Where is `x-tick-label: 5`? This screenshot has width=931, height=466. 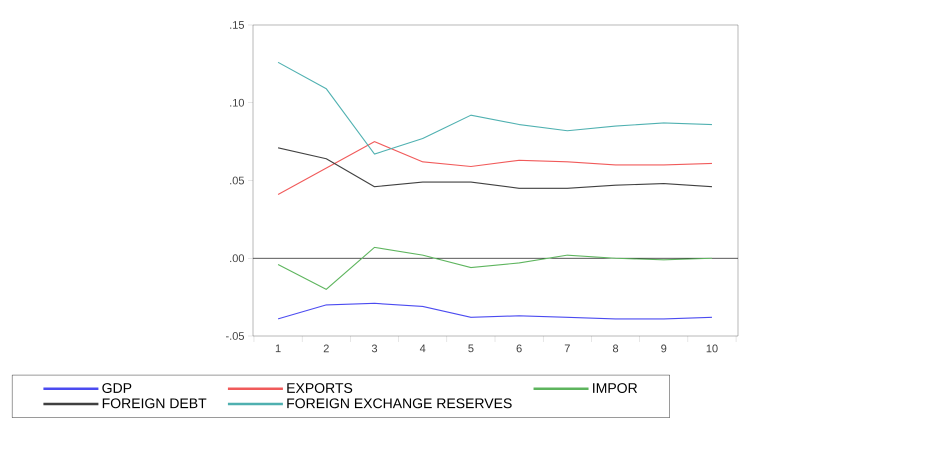 x-tick-label: 5 is located at coordinates (471, 348).